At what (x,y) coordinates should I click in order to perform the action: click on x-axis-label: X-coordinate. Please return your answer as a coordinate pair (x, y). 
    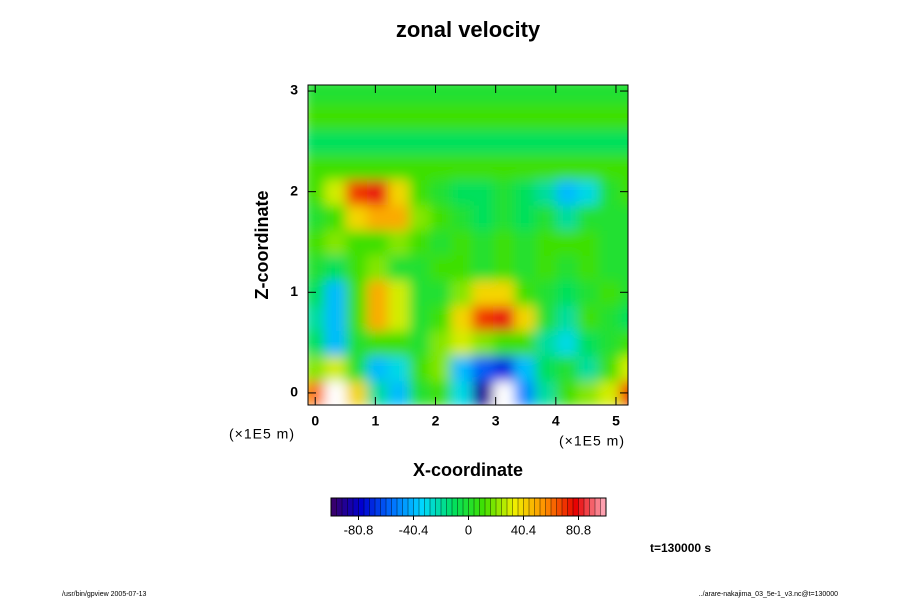
    Looking at the image, I should click on (468, 470).